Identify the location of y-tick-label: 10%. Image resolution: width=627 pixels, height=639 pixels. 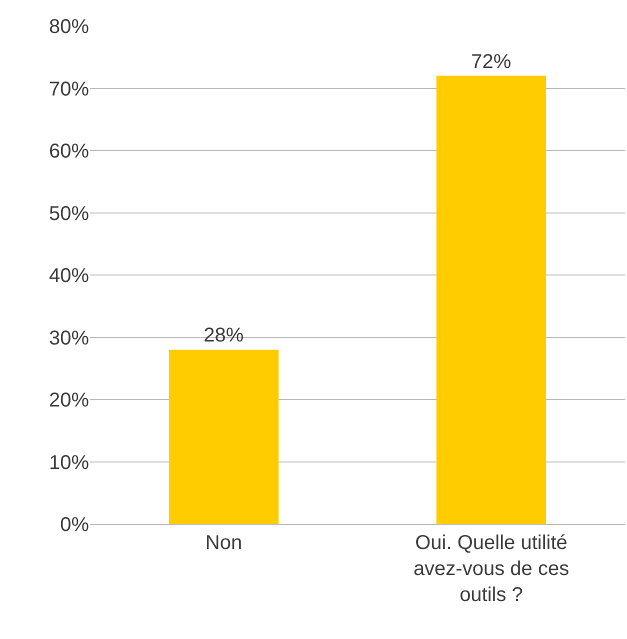
(69, 463).